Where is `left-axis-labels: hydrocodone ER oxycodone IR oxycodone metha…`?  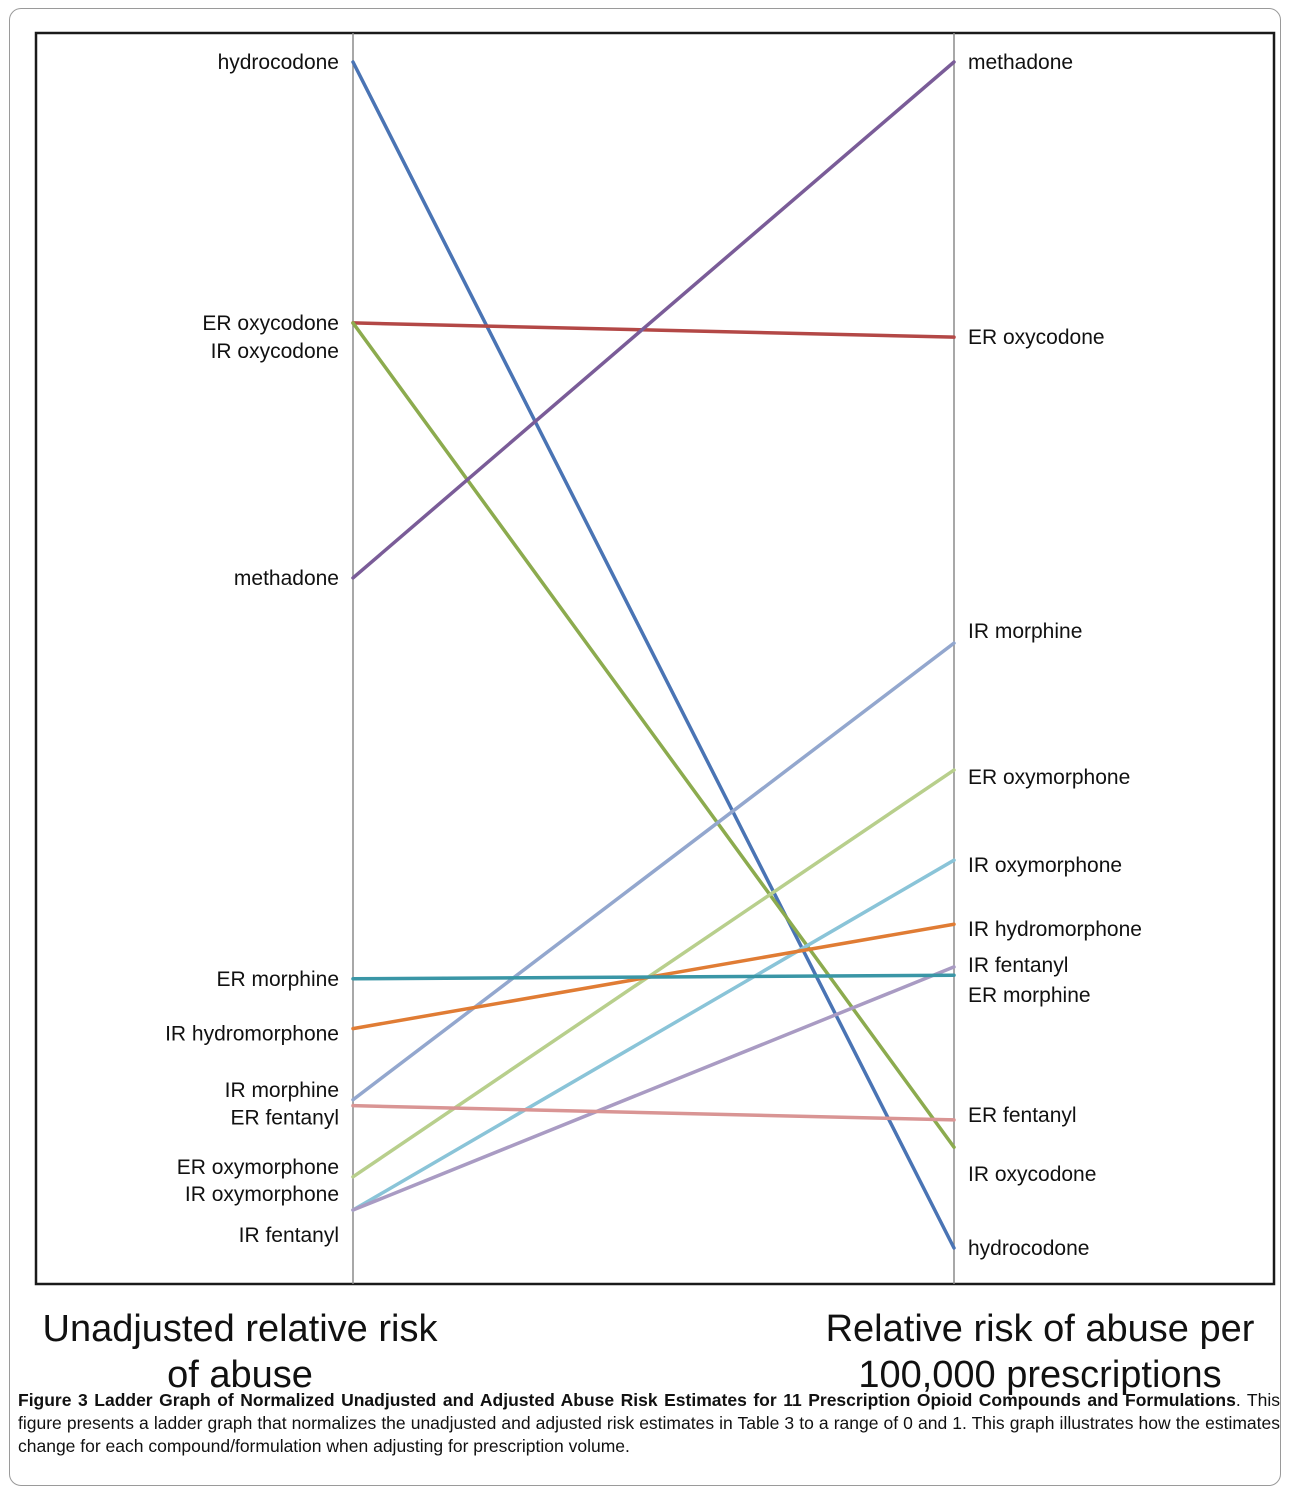 left-axis-labels: hydrocodone ER oxycodone IR oxycodone metha… is located at coordinates (252, 649).